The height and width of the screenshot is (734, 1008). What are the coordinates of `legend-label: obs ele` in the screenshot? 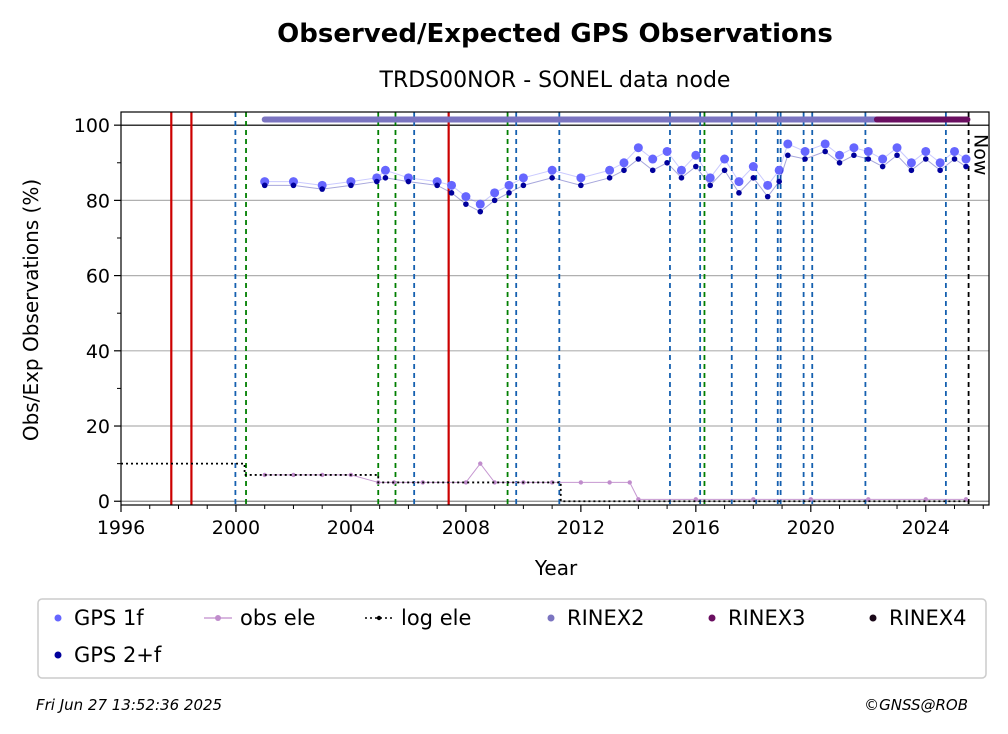 It's located at (277, 618).